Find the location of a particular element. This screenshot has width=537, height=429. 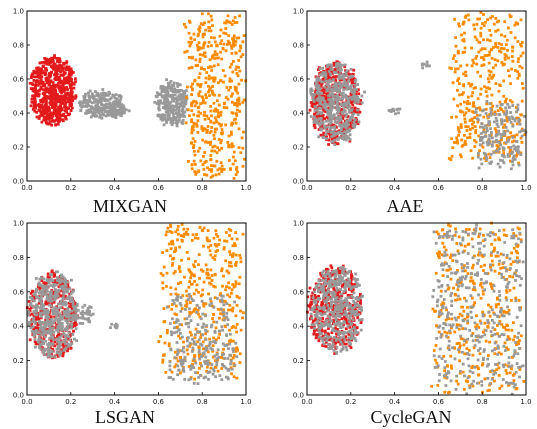

x-tick-label: 0.2 is located at coordinates (70, 188).